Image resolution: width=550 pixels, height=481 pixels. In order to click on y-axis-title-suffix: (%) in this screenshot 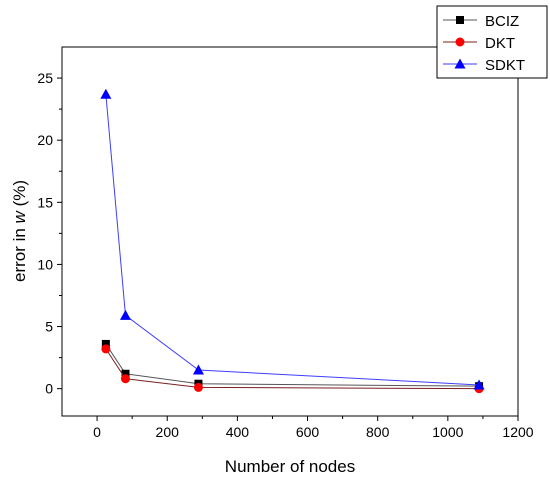, I will do `click(19, 195)`.